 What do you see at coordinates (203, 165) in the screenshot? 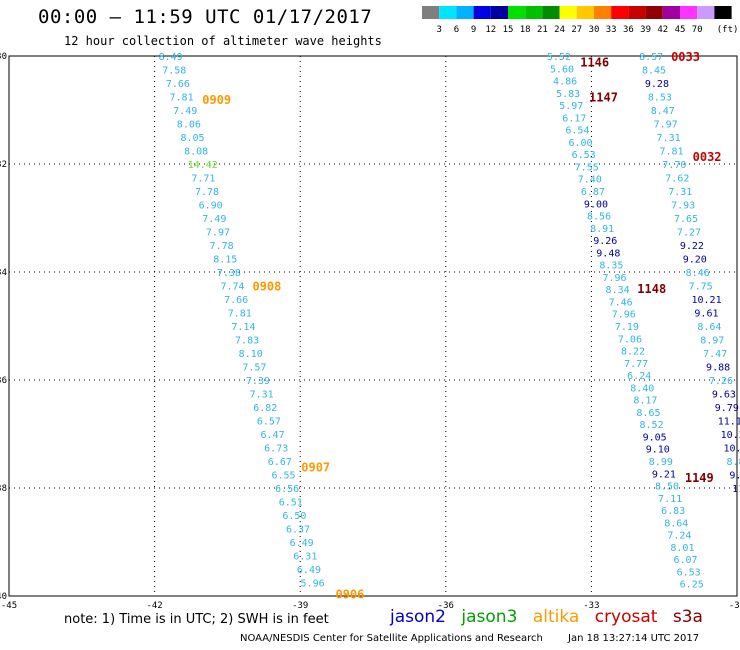
I see `wave-height-value: 14.42` at bounding box center [203, 165].